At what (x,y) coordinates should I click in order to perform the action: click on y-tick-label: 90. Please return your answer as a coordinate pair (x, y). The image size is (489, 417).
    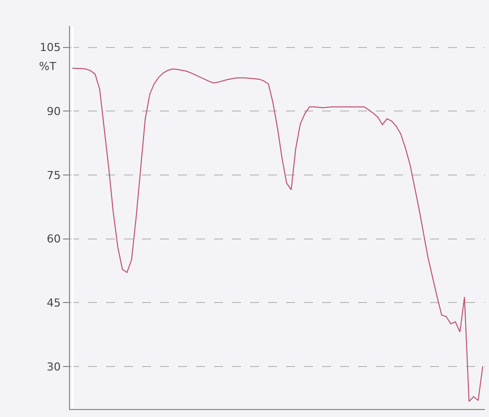
    Looking at the image, I should click on (53, 111).